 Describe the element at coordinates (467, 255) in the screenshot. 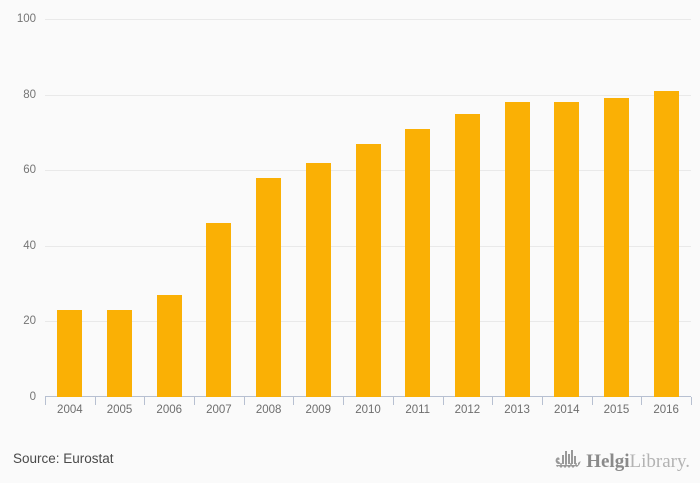

I see `bar-2012` at that location.